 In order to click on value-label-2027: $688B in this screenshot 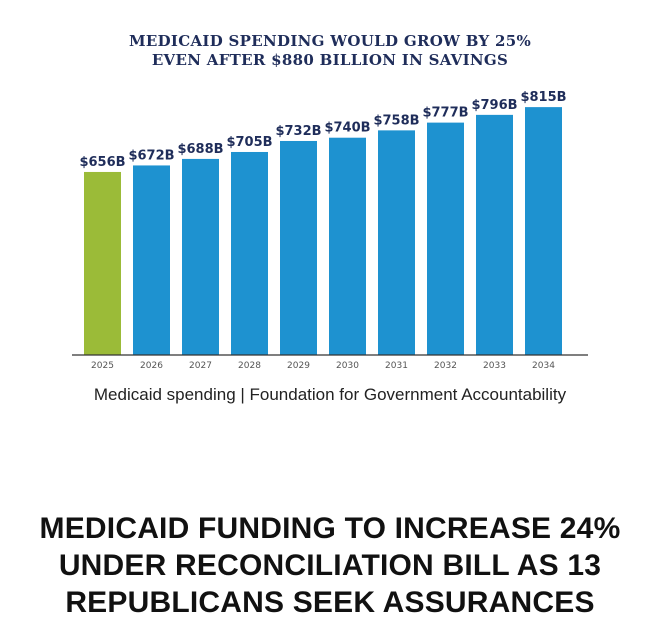, I will do `click(200, 149)`.